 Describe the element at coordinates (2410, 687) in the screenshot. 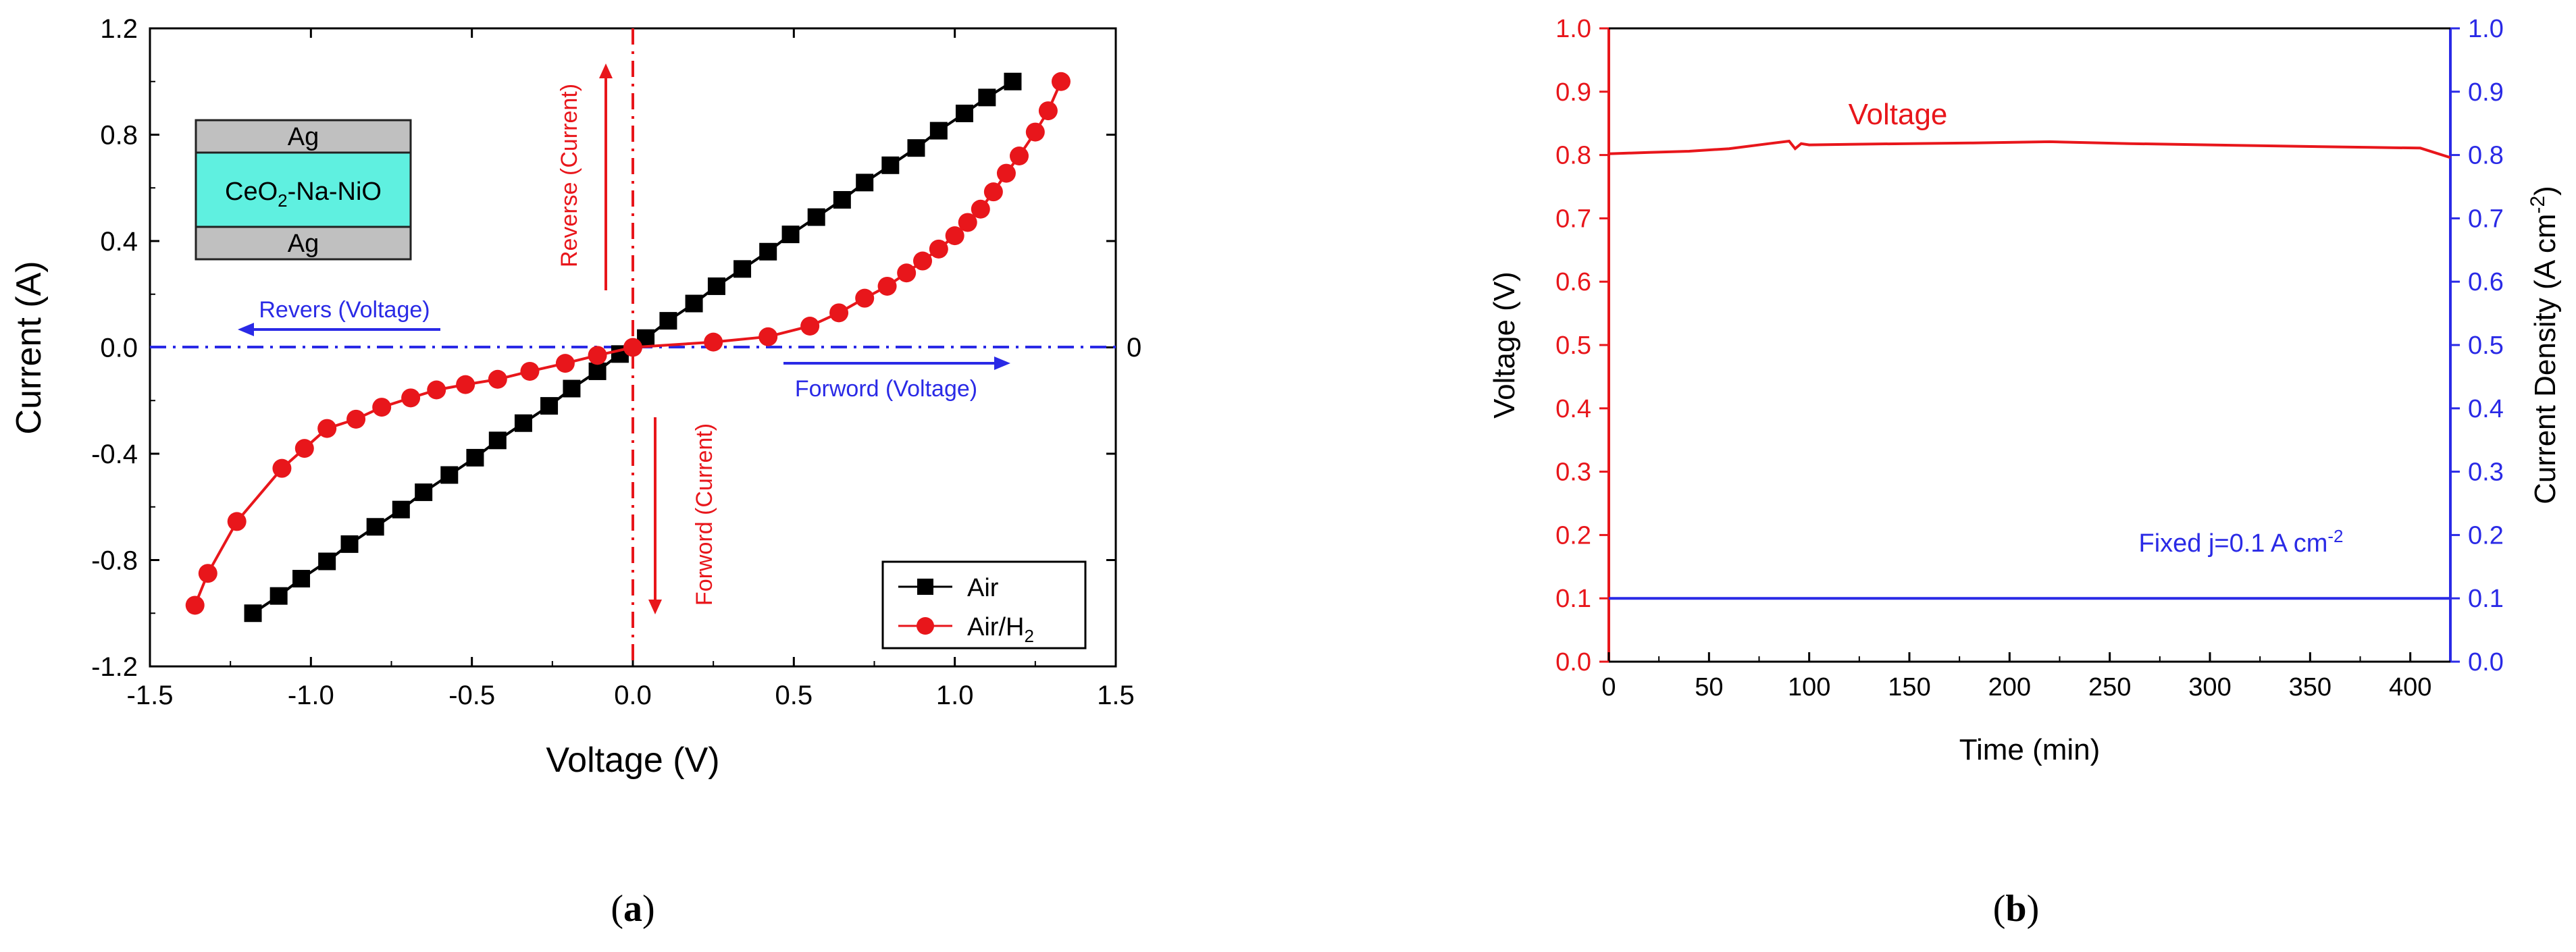

I see `x-tick-label-b: 400` at that location.